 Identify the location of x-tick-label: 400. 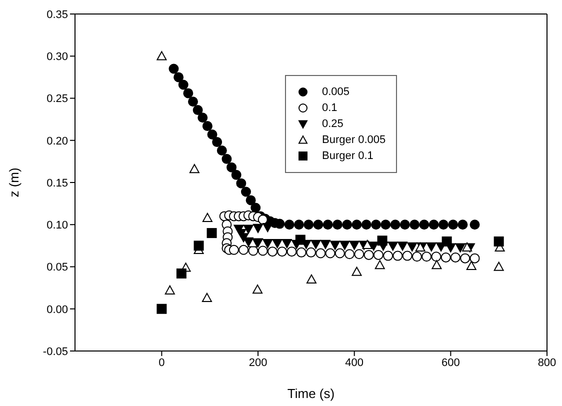
(354, 362).